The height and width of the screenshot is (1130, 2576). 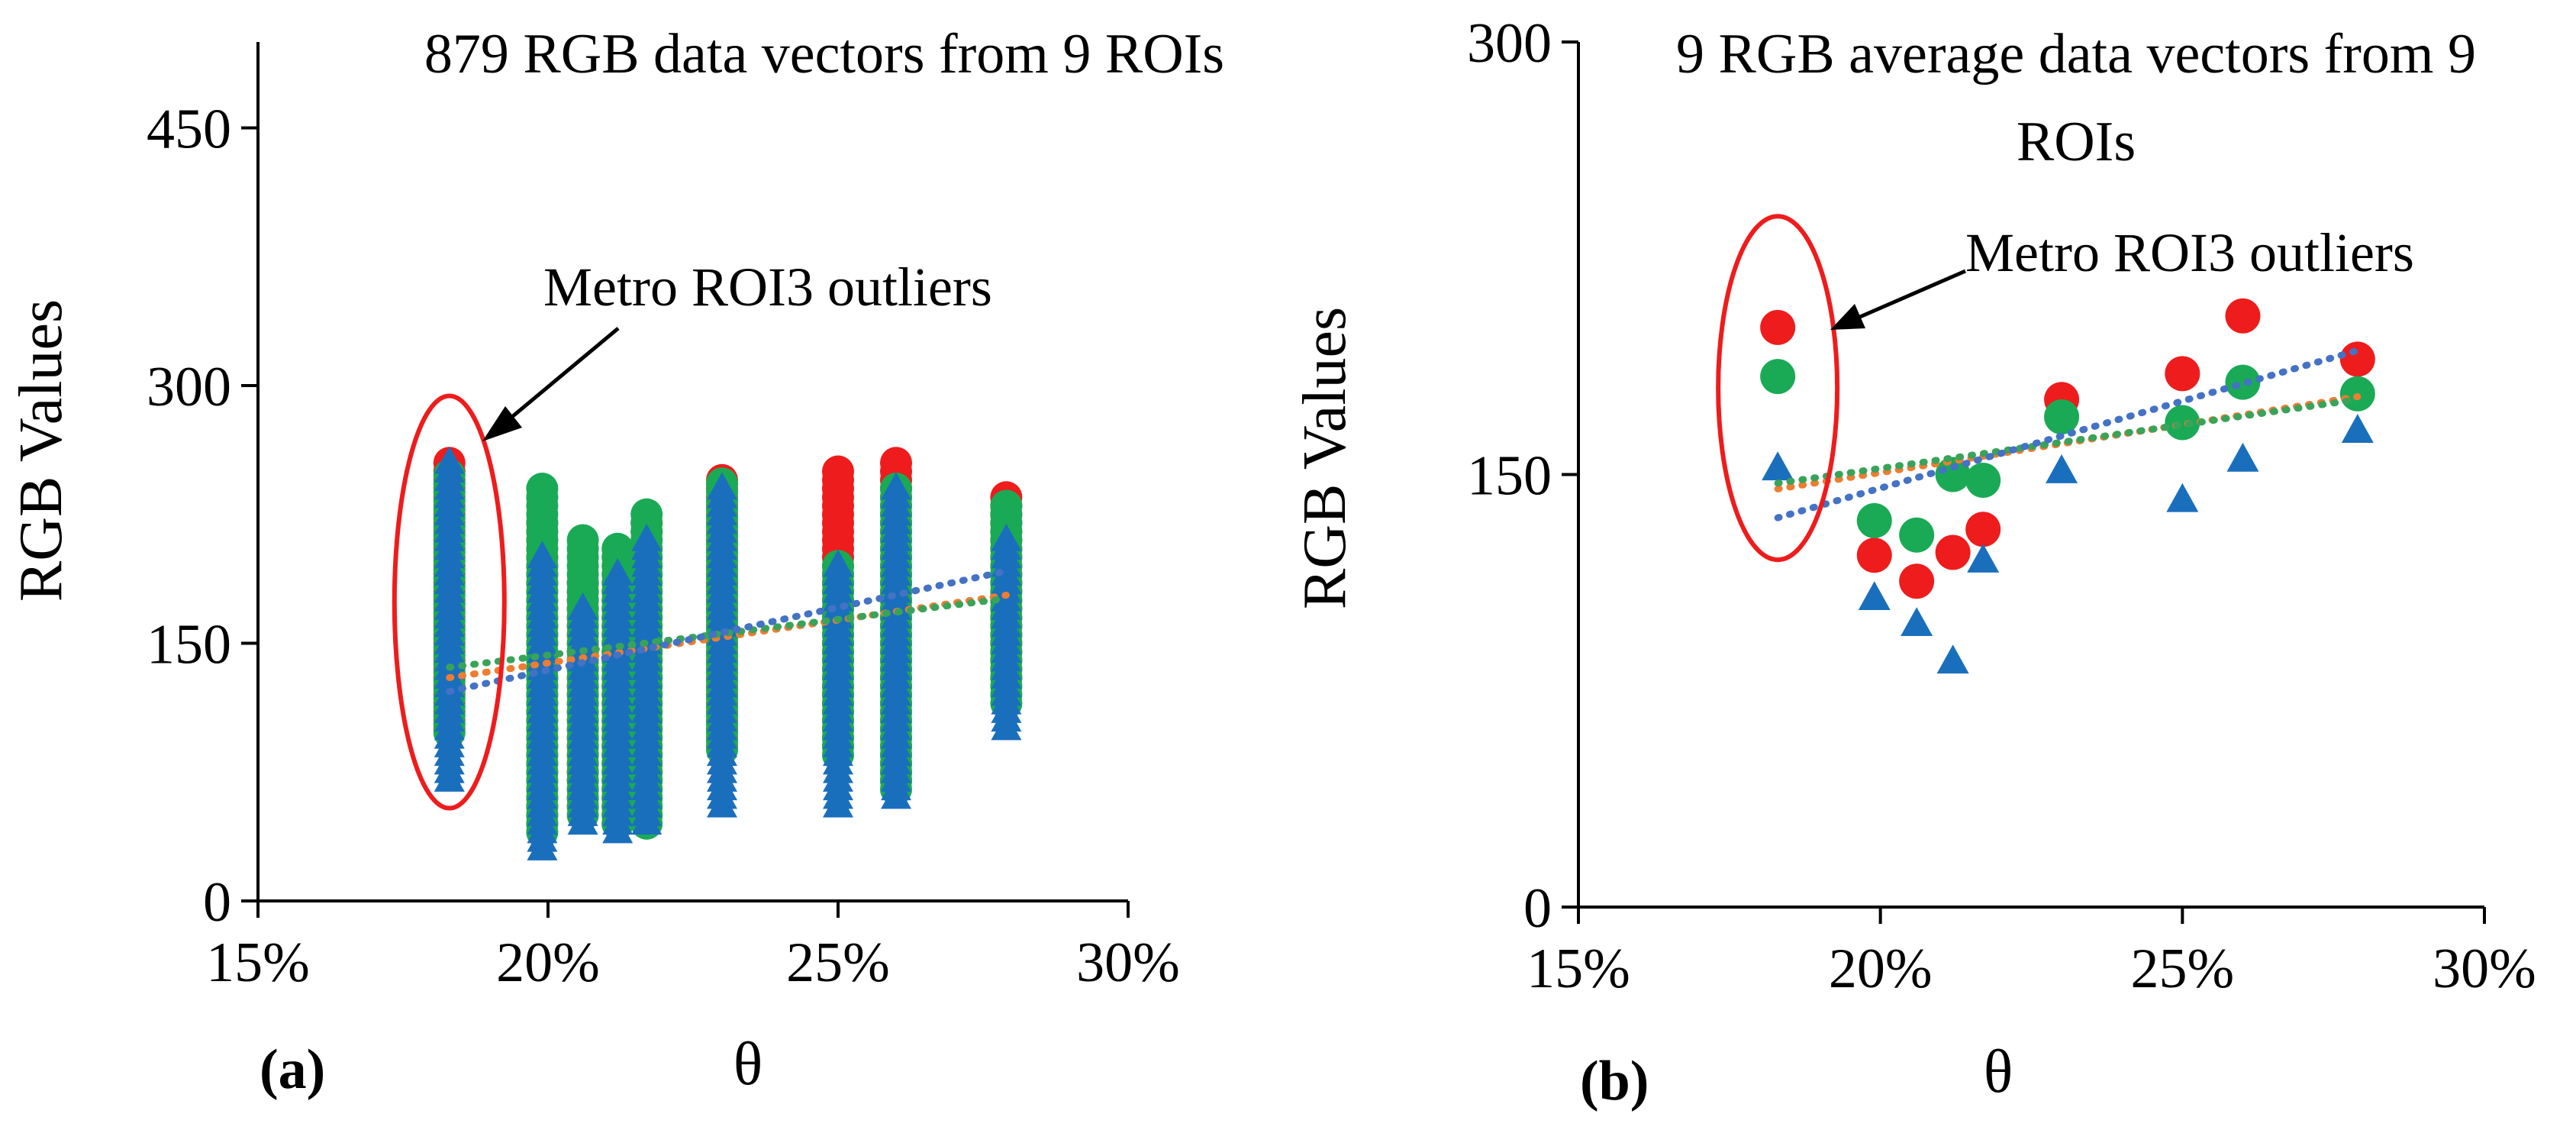 I want to click on y-tick-label: 450, so click(x=189, y=129).